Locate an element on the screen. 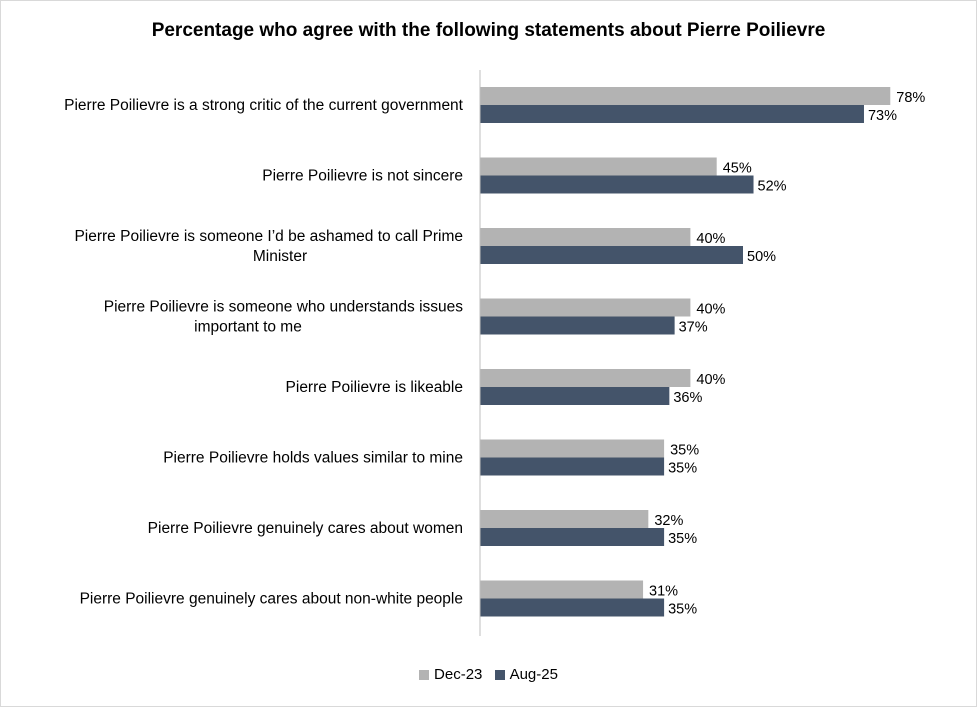 Image resolution: width=977 pixels, height=707 pixels. data-label-dec-23: 32% is located at coordinates (668, 521).